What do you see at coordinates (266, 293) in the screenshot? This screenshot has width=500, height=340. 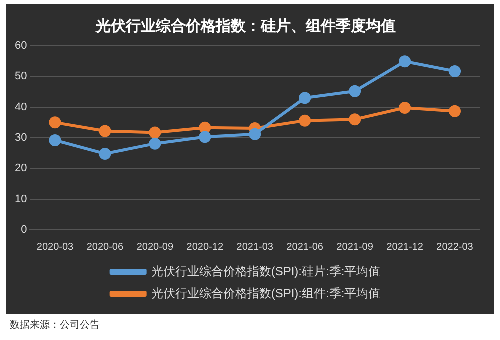 I see `legend-label: 光伏行业综合价格指数(SPI):组件:季:平均值` at bounding box center [266, 293].